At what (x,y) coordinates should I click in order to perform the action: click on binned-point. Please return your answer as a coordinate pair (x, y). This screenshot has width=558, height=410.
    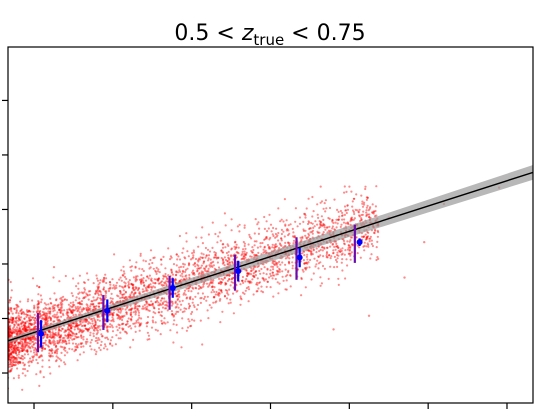
    Looking at the image, I should click on (299, 258).